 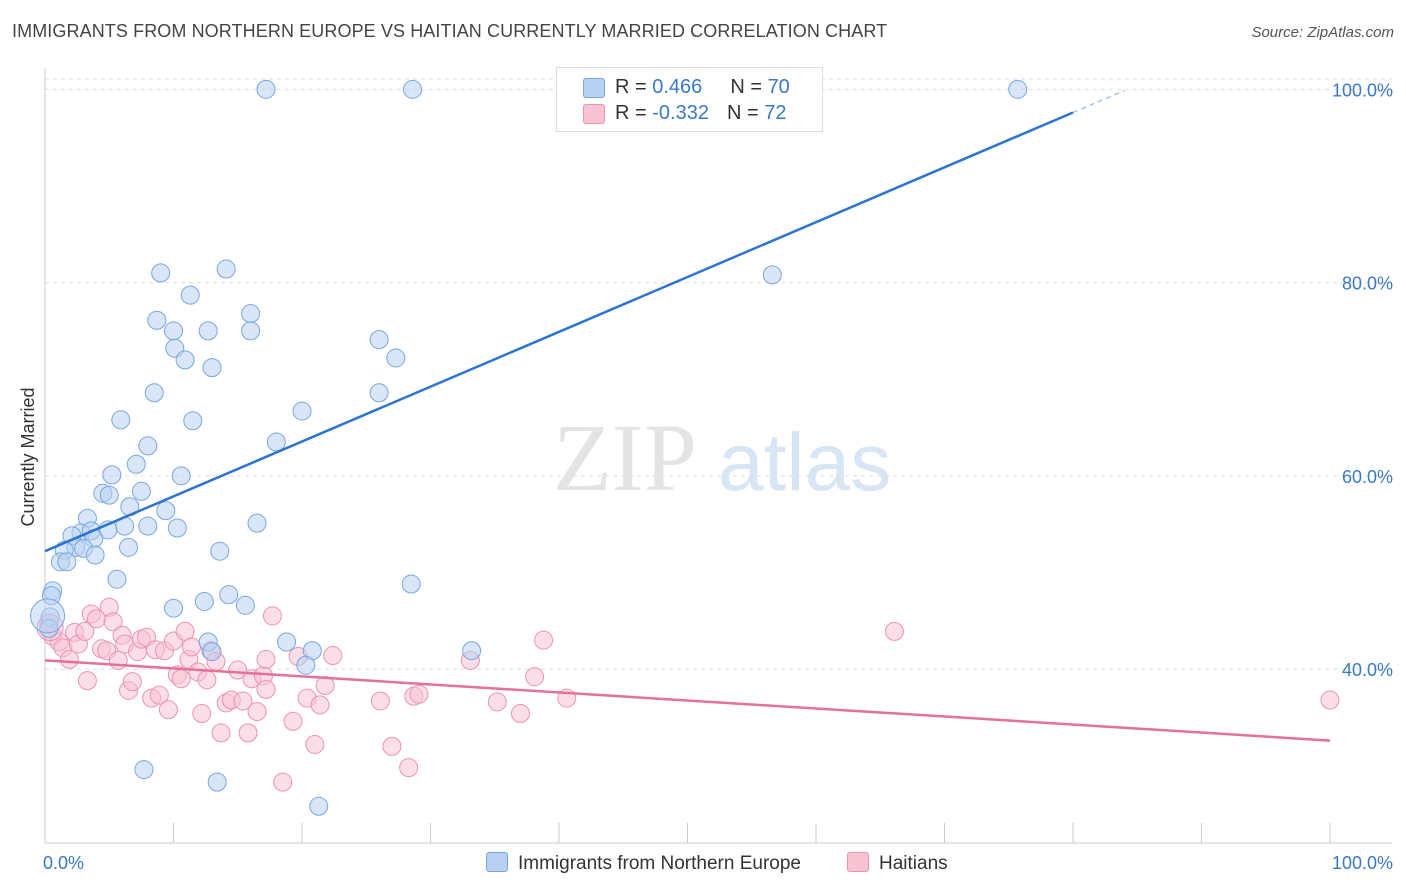 What do you see at coordinates (63, 863) in the screenshot?
I see `x-tick-label: 0.0%` at bounding box center [63, 863].